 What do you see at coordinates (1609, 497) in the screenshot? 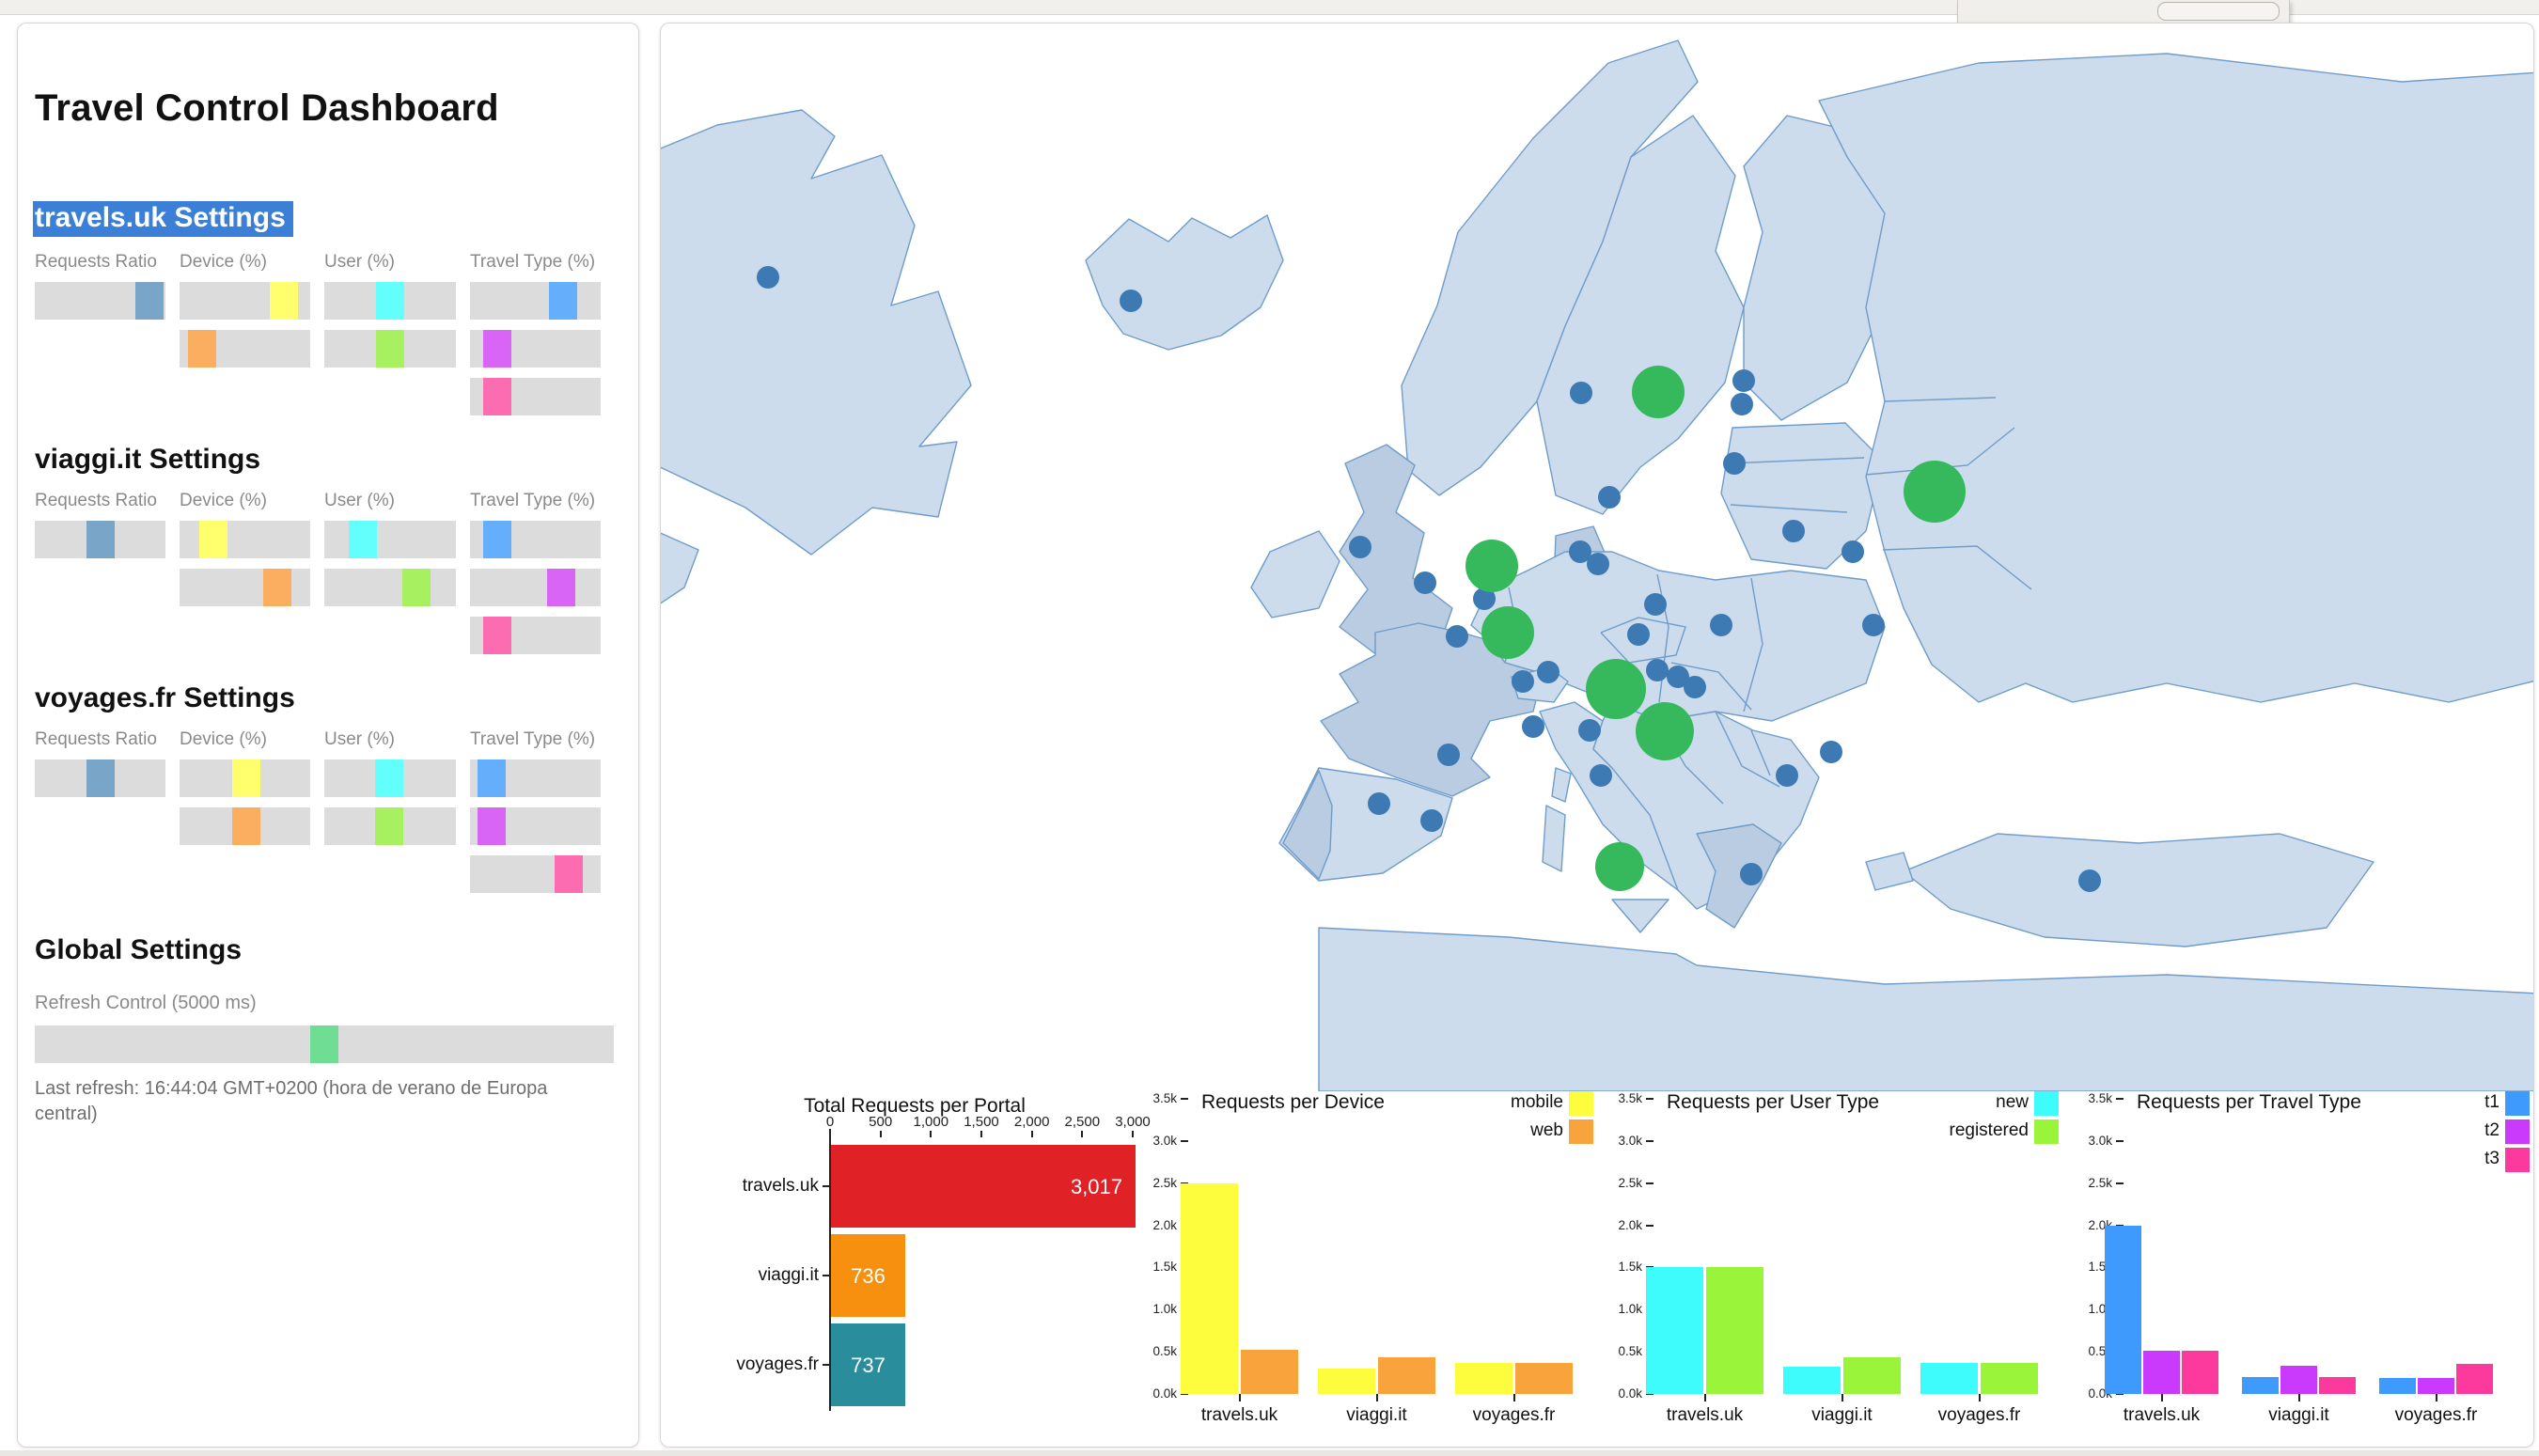
I see `city-dot-gothenburg` at bounding box center [1609, 497].